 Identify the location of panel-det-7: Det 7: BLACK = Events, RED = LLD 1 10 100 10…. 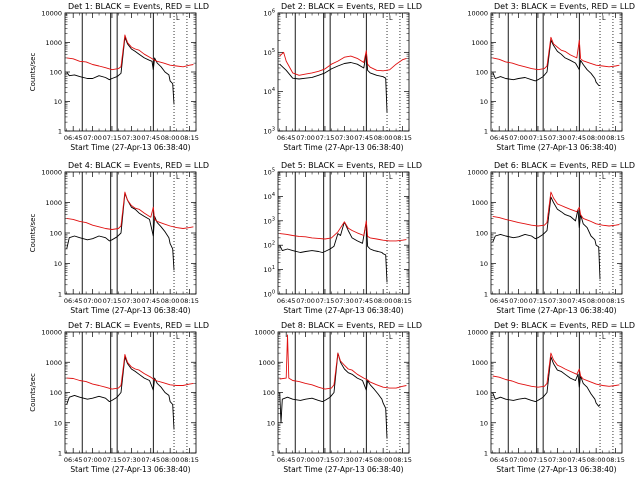
(119, 397).